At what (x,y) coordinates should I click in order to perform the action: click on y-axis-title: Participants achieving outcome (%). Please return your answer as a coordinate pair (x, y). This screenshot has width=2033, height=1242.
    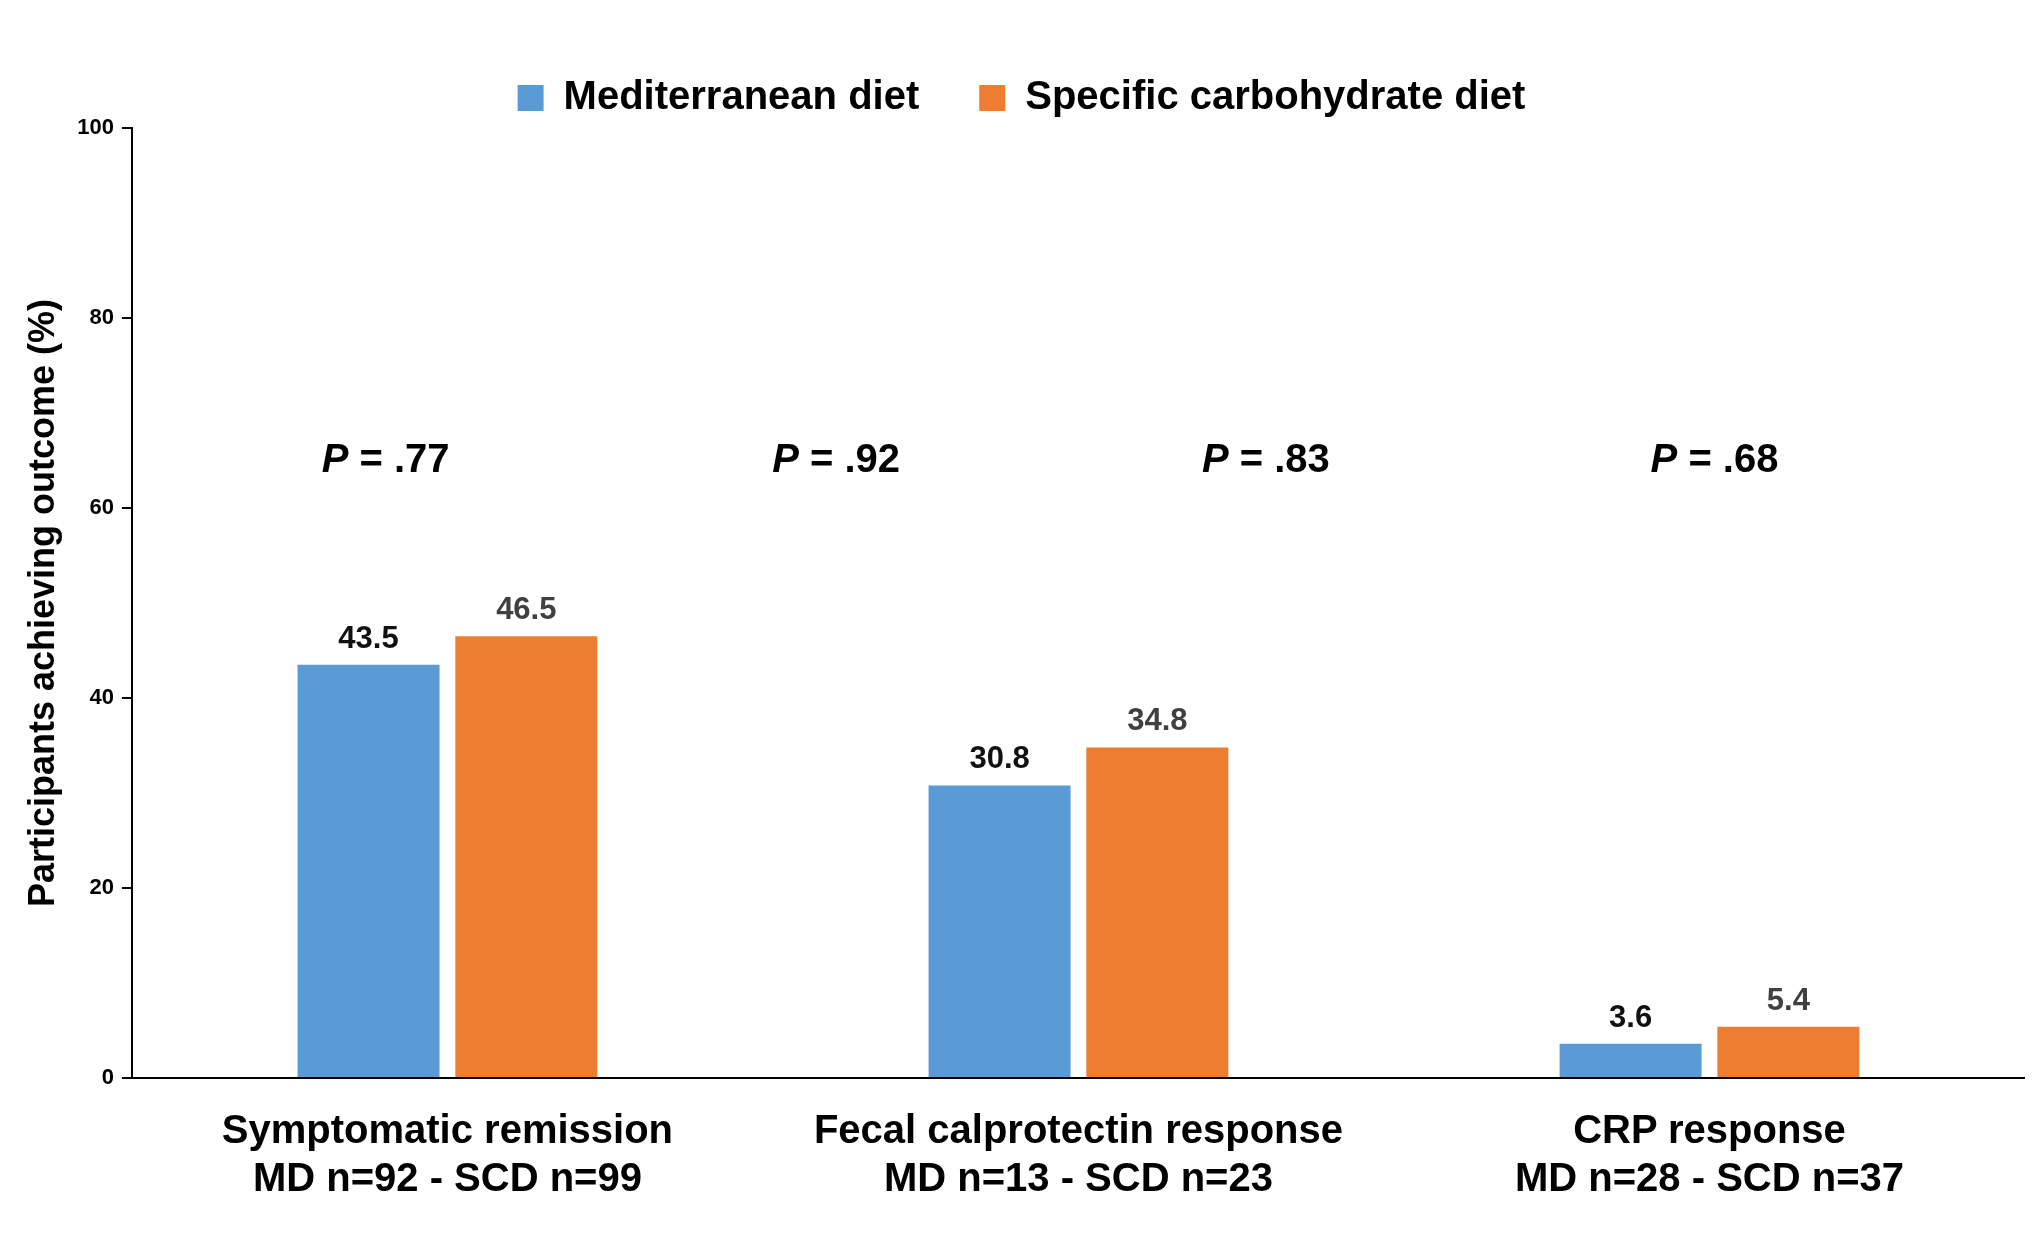
    Looking at the image, I should click on (41, 603).